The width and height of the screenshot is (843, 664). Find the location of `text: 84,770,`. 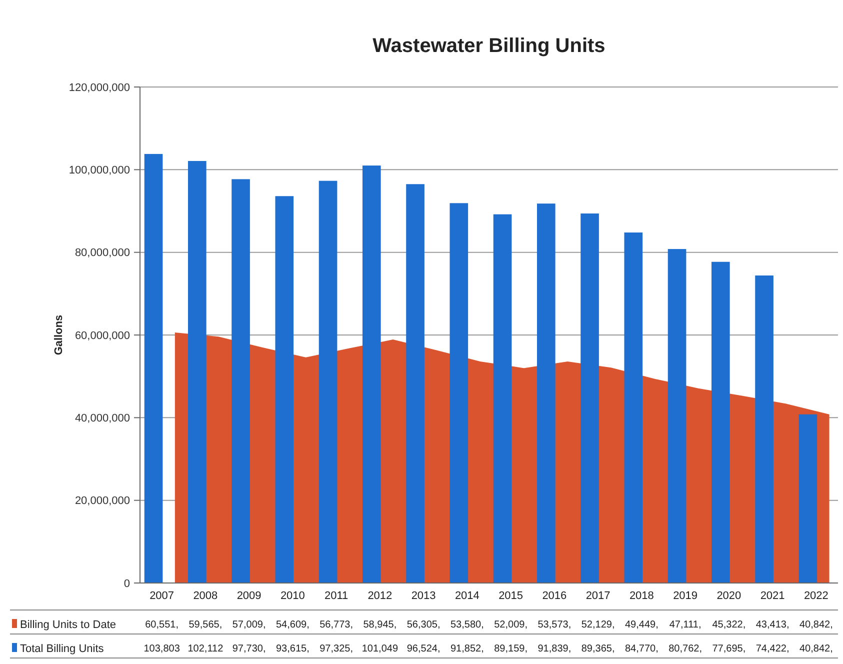

text: 84,770, is located at coordinates (641, 649).